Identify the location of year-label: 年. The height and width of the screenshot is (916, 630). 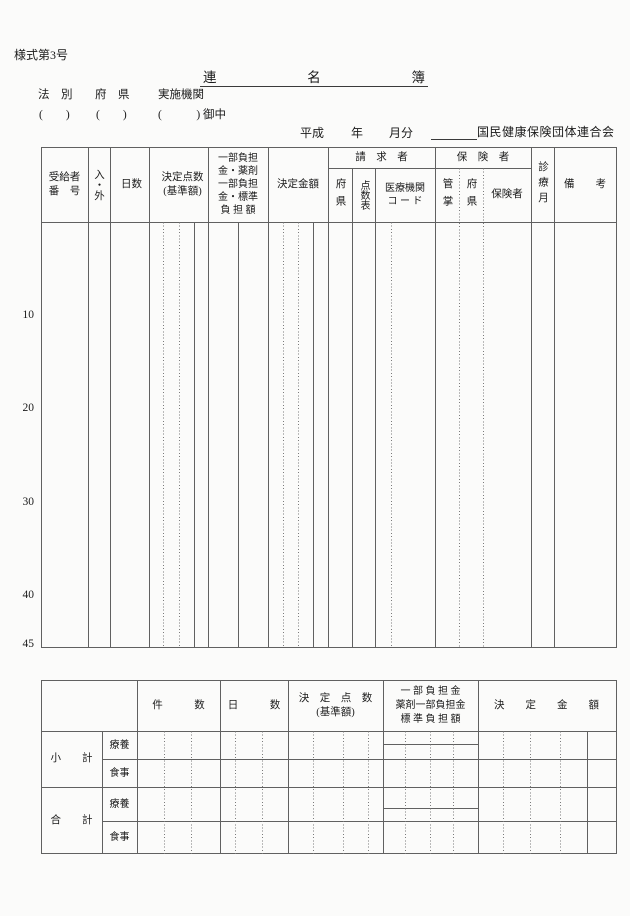
(357, 133).